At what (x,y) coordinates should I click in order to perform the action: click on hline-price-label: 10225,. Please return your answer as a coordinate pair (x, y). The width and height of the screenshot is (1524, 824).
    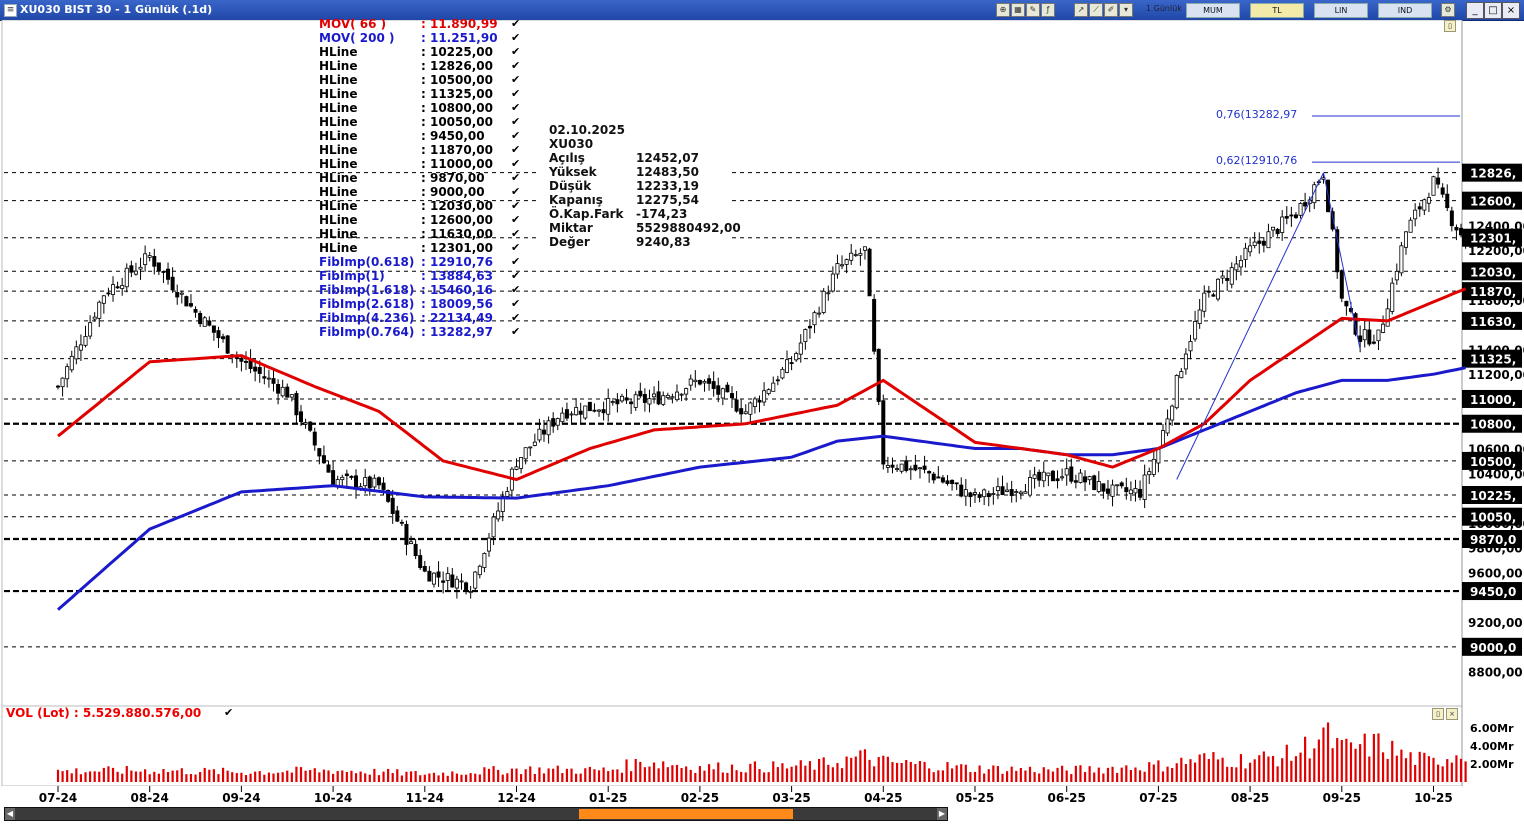
    Looking at the image, I should click on (1493, 496).